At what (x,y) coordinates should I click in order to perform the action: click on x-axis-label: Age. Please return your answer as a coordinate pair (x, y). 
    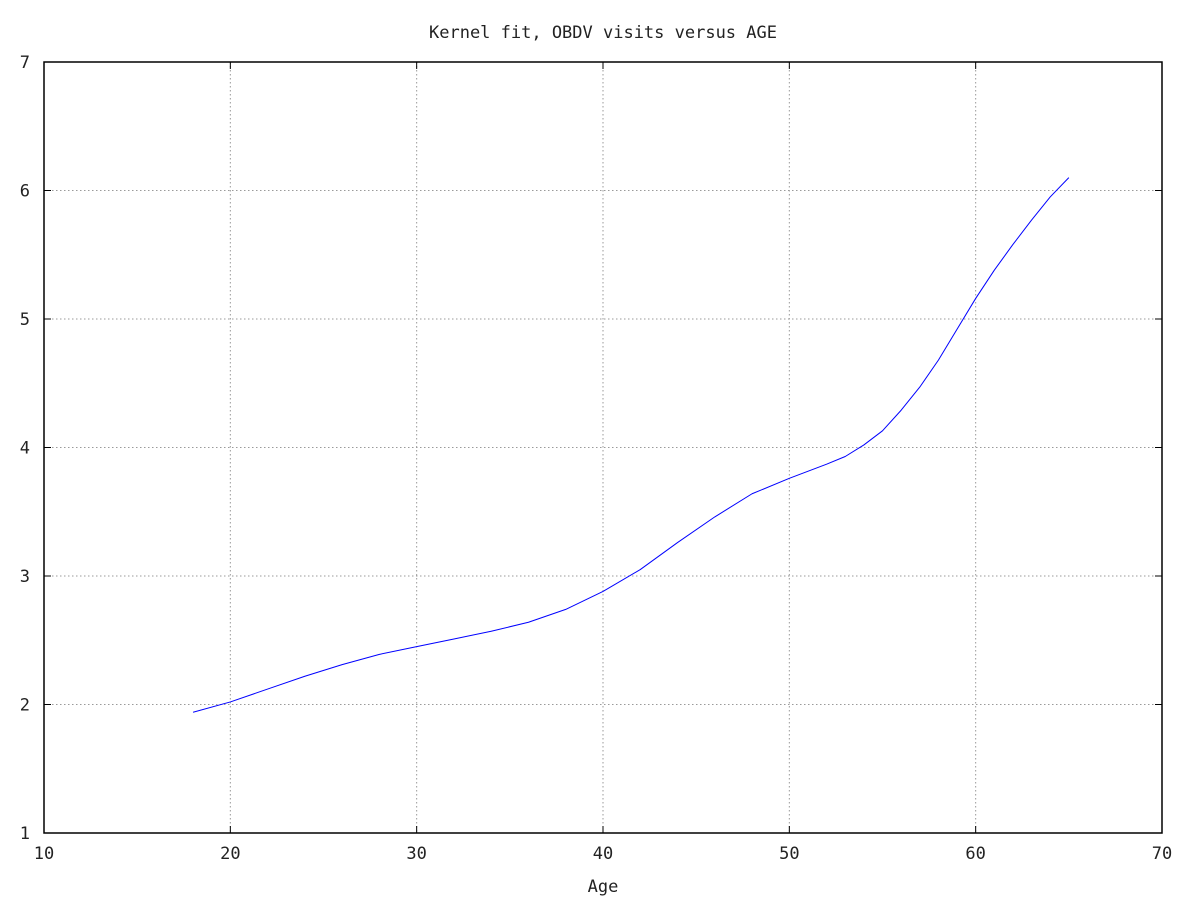
    Looking at the image, I should click on (603, 887).